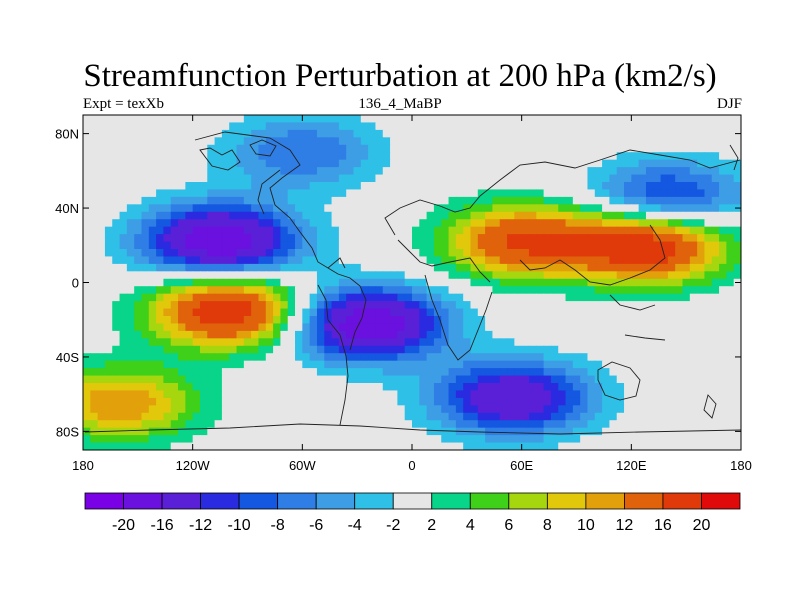 The width and height of the screenshot is (800, 600). I want to click on colorbar-label: 16, so click(663, 525).